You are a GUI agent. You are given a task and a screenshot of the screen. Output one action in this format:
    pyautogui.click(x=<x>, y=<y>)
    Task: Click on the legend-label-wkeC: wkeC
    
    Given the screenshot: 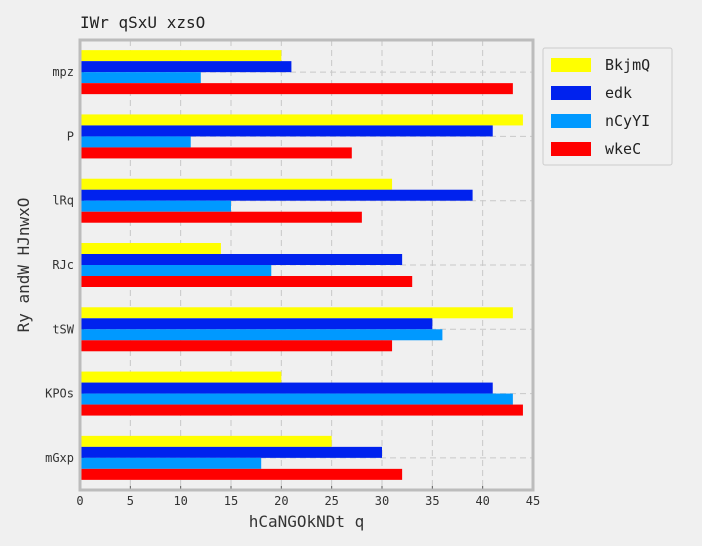 What is the action you would take?
    pyautogui.click(x=623, y=149)
    